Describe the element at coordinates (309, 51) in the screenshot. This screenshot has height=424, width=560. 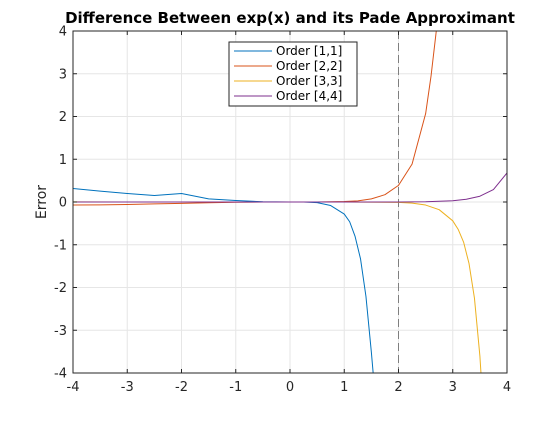
I see `legend-entry: Order [1,1]` at that location.